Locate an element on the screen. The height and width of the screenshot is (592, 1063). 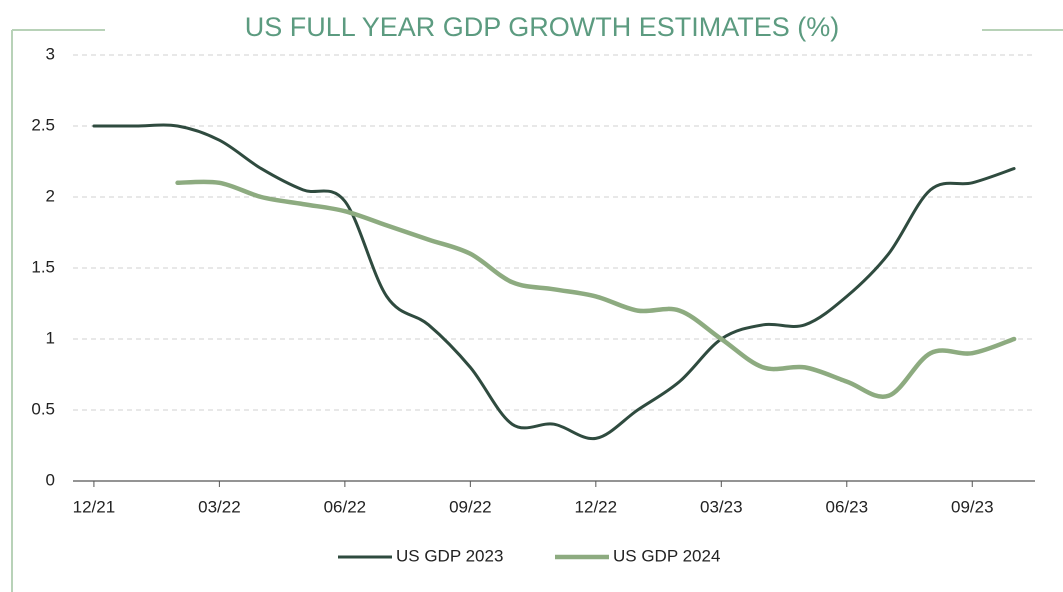
x-tick-label: 12/21 is located at coordinates (94, 506).